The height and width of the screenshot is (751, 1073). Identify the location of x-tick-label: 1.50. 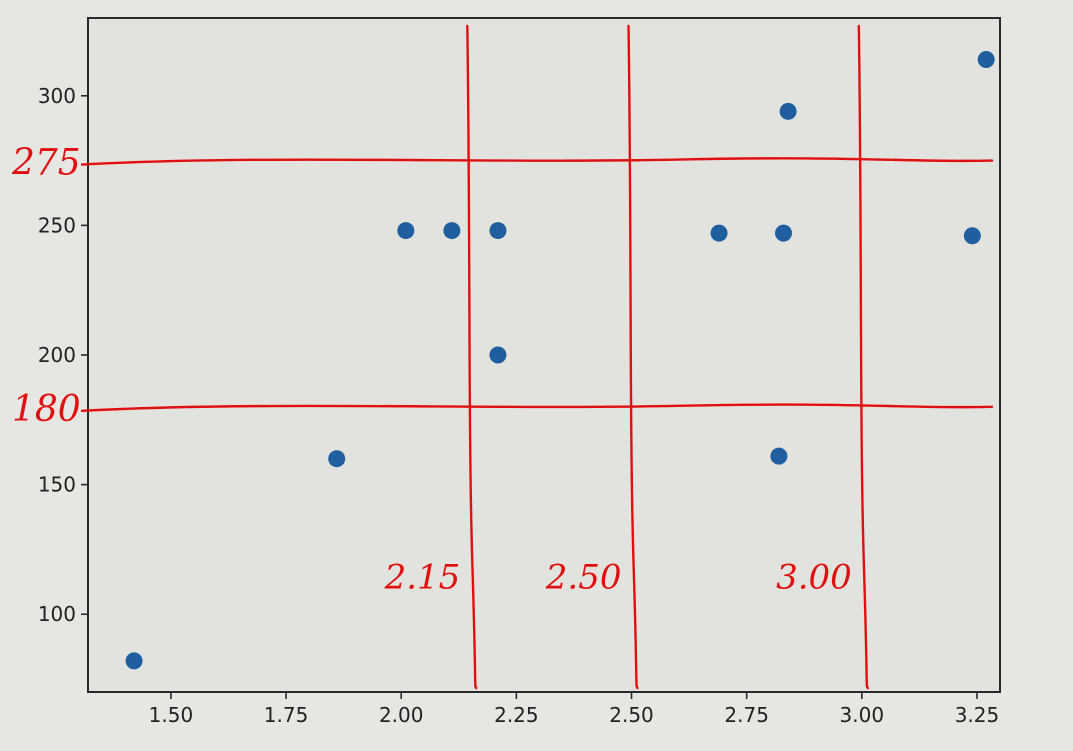
(171, 715).